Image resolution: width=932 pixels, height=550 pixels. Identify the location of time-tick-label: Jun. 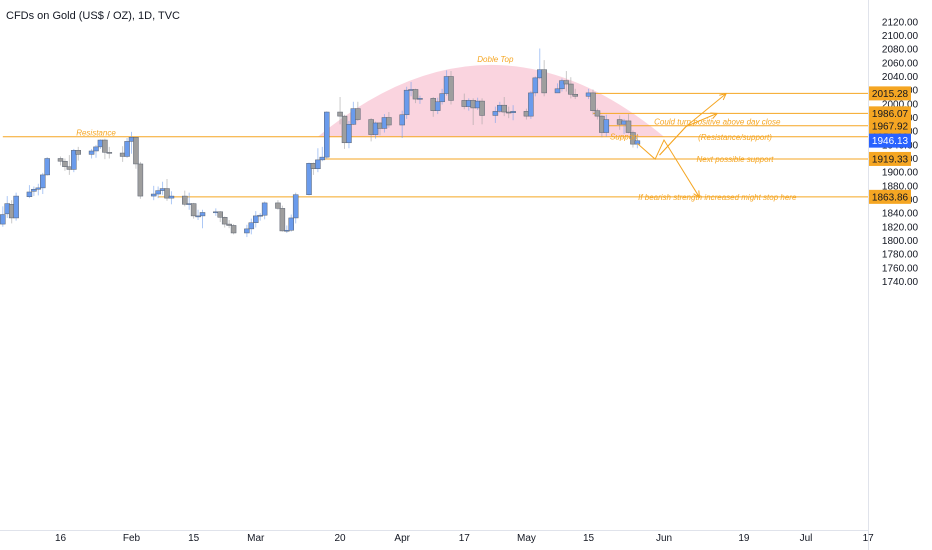
(664, 538).